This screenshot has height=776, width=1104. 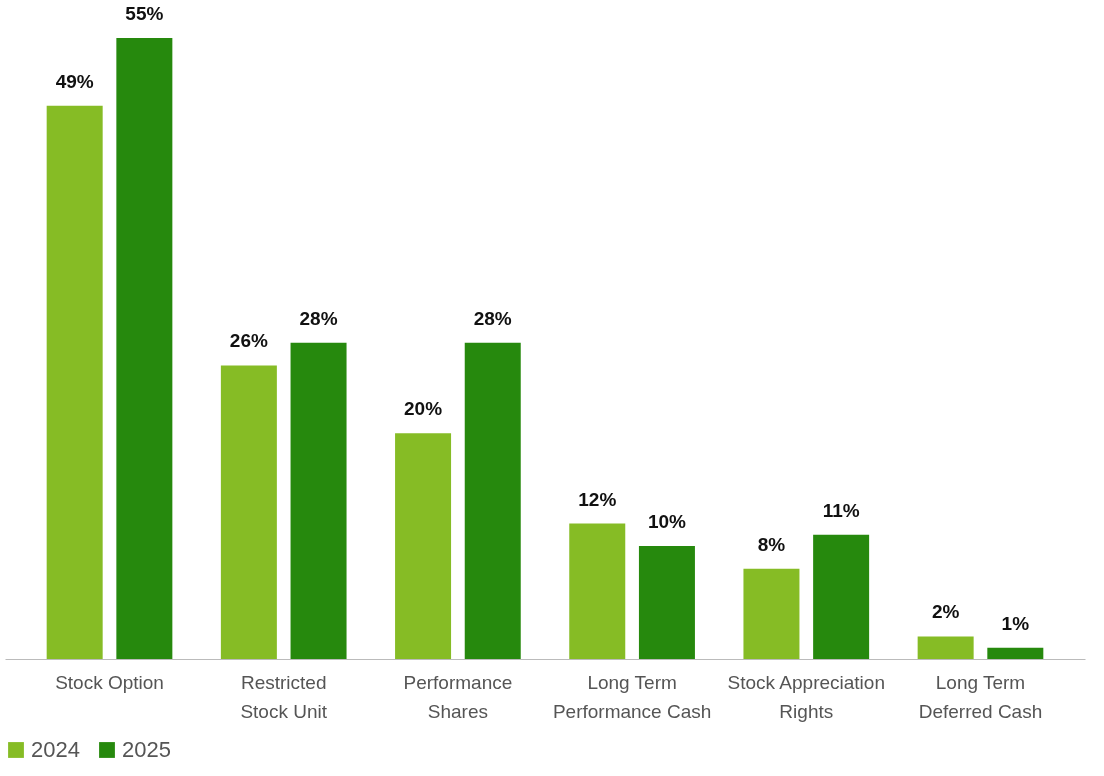 I want to click on x-tick-label: Stock Option, so click(x=109, y=682).